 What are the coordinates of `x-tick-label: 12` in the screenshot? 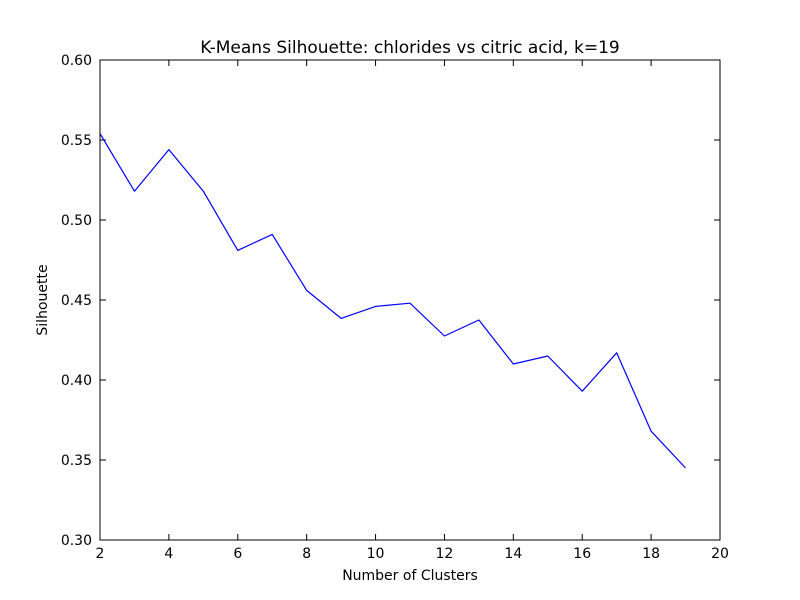 It's located at (445, 554).